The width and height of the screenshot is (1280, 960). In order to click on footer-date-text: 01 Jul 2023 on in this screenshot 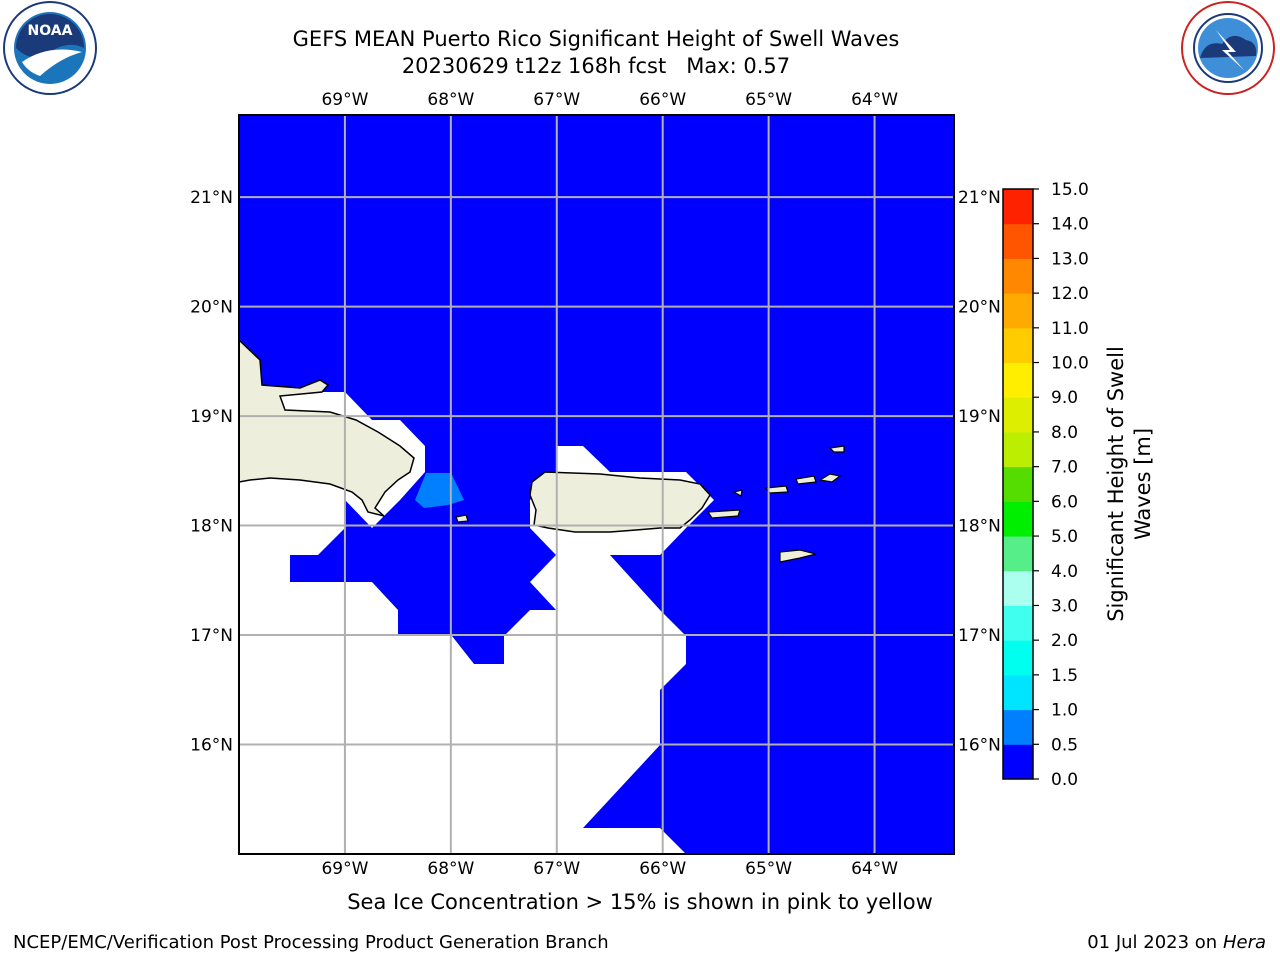, I will do `click(1155, 942)`.